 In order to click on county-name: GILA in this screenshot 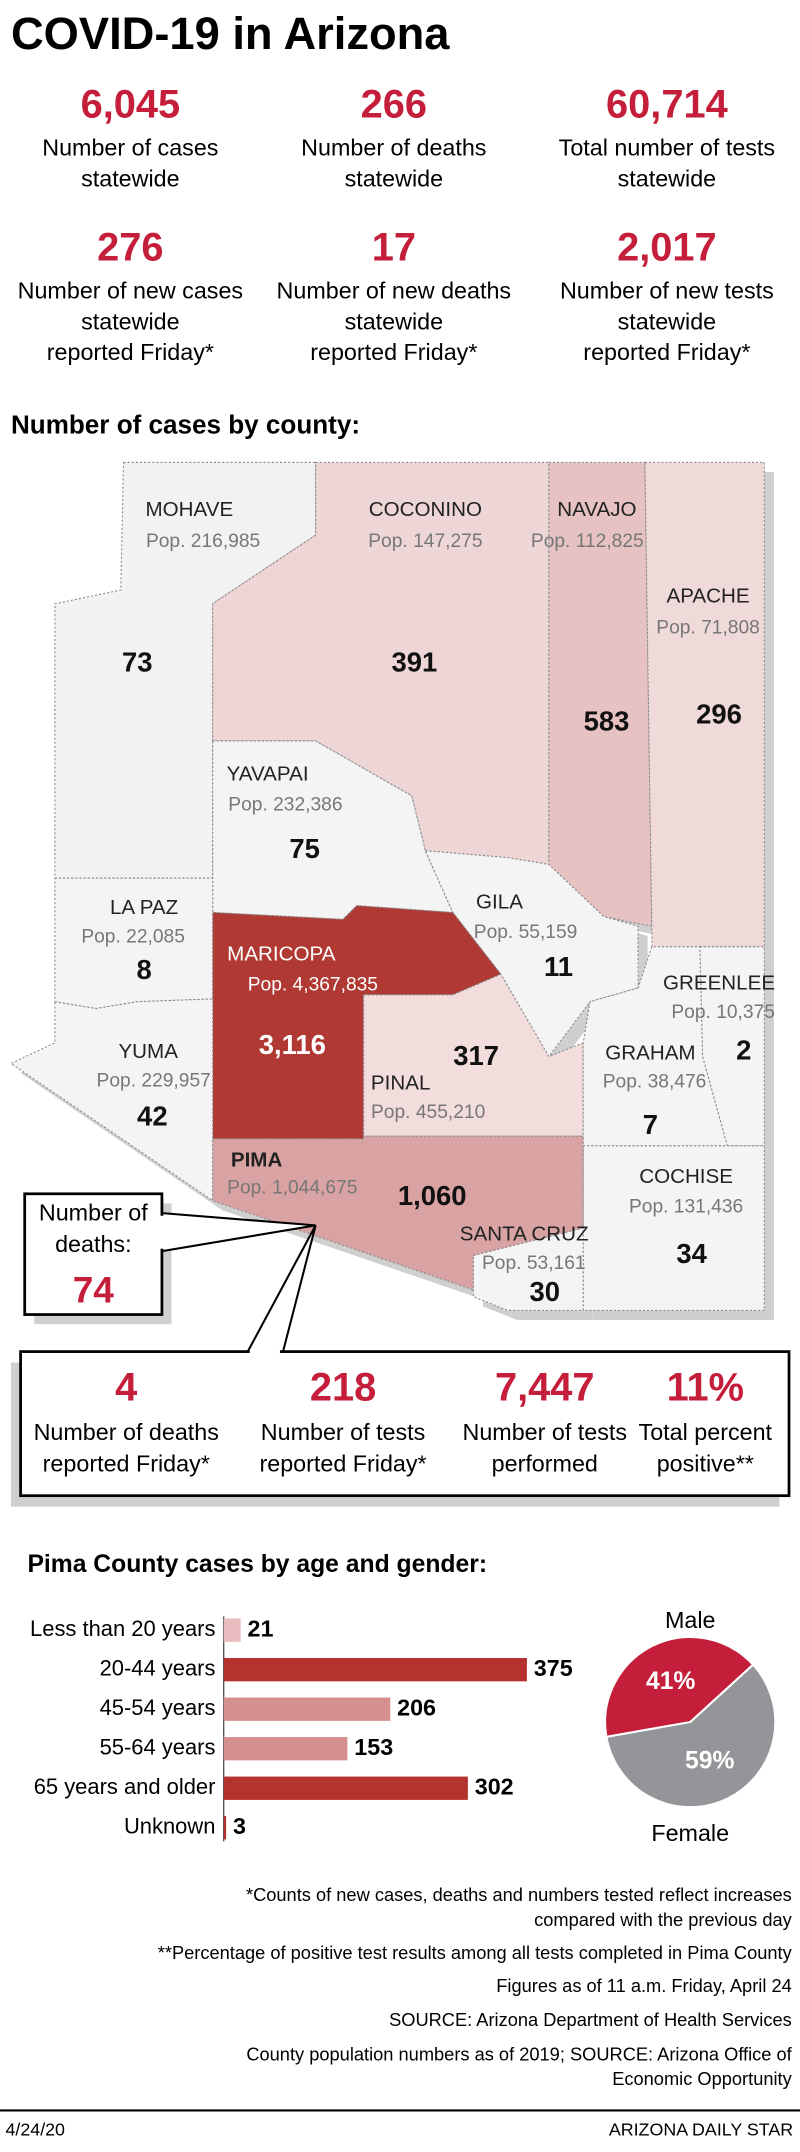, I will do `click(499, 901)`.